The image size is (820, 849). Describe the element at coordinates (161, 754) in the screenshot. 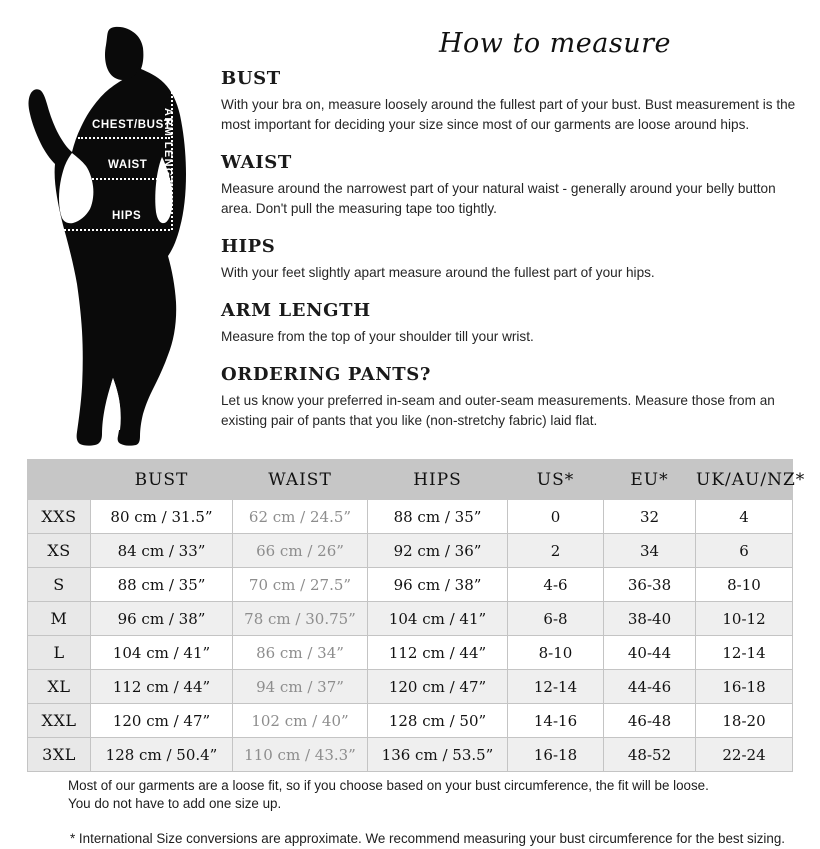

I see `cell-bust: 128 cm / 50.4”` at that location.